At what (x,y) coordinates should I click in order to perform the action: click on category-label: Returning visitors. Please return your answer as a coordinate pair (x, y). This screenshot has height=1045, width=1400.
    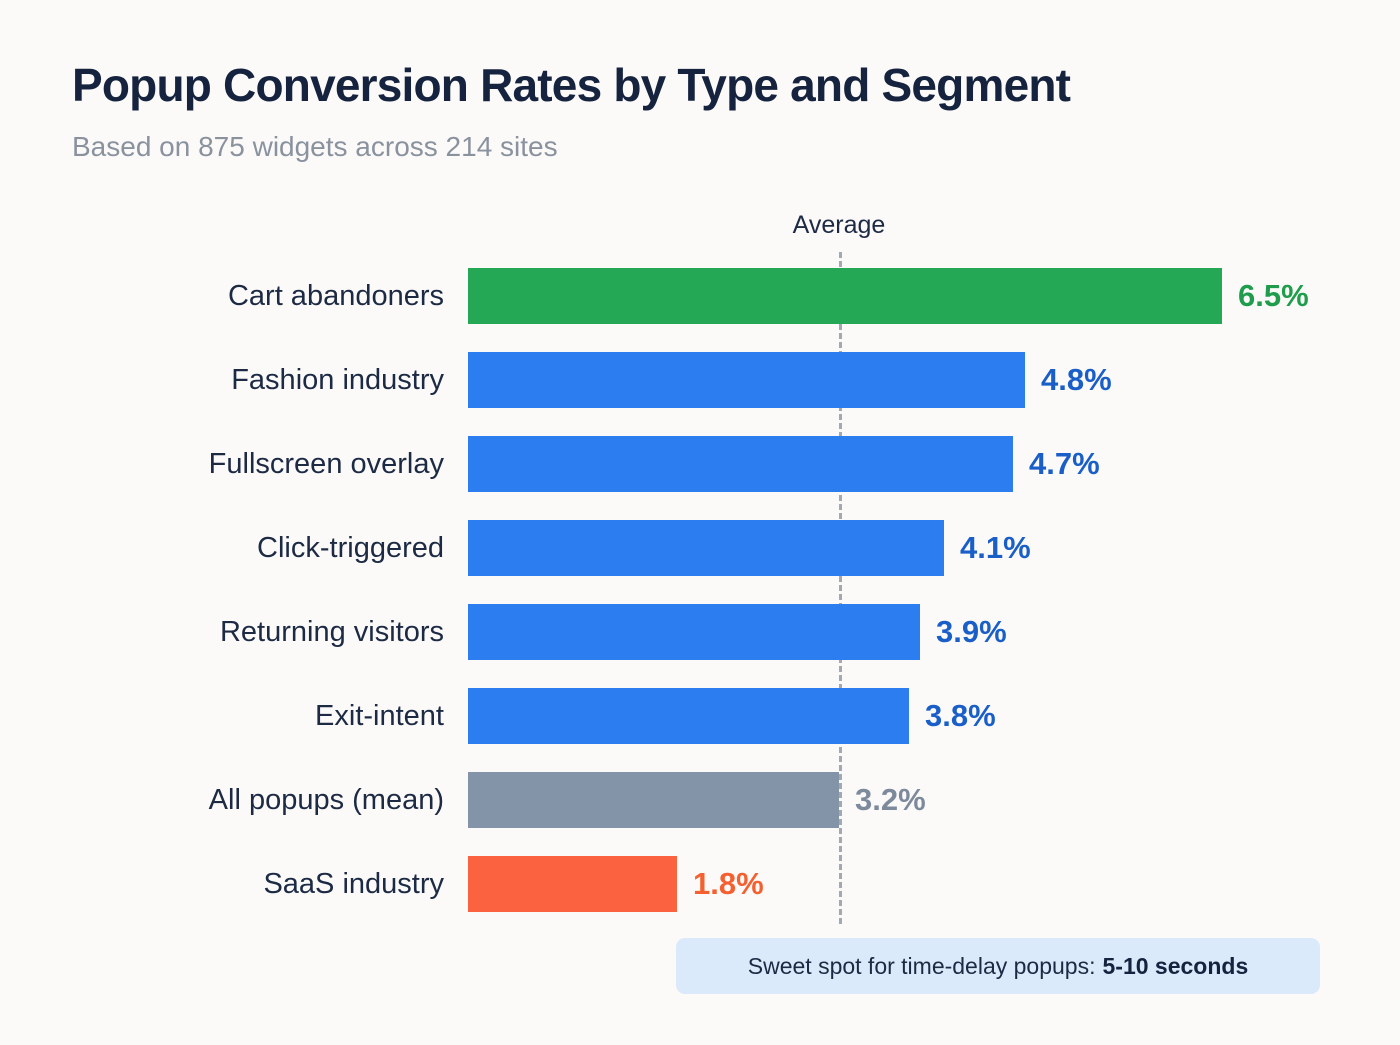
    Looking at the image, I should click on (331, 632).